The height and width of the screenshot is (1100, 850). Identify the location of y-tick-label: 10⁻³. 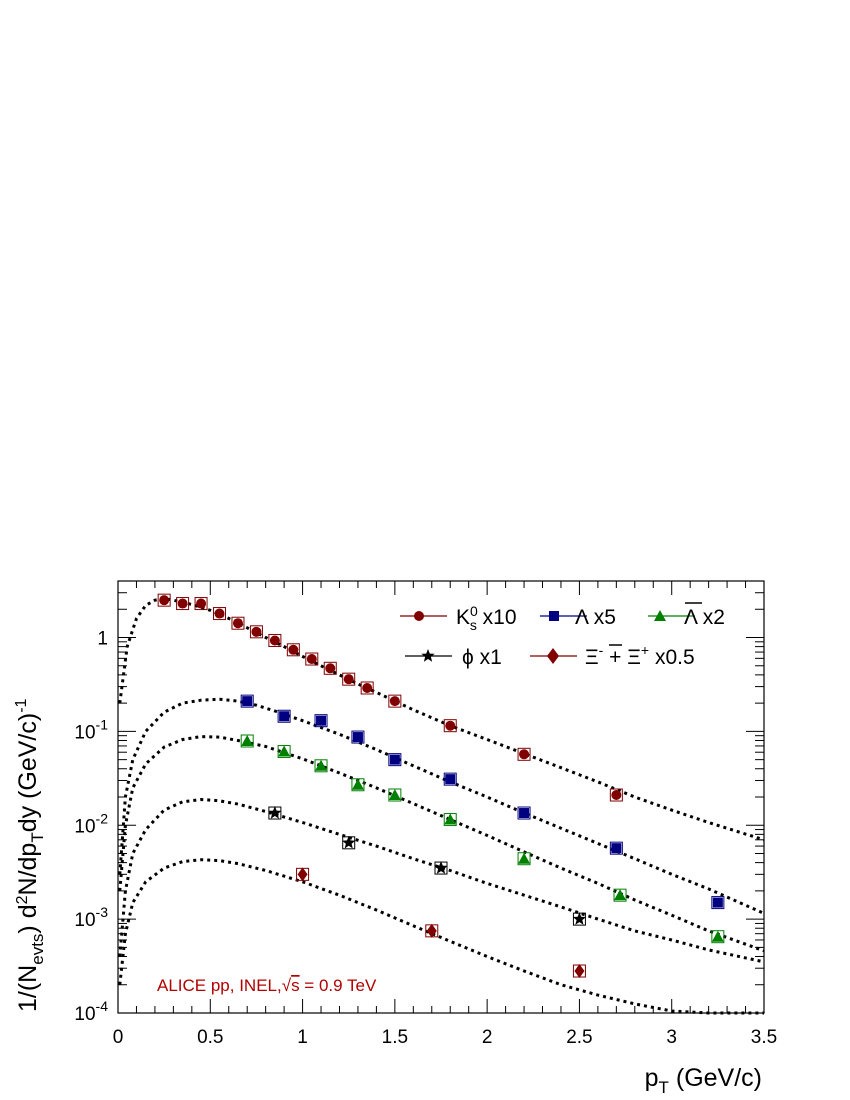
(91, 917).